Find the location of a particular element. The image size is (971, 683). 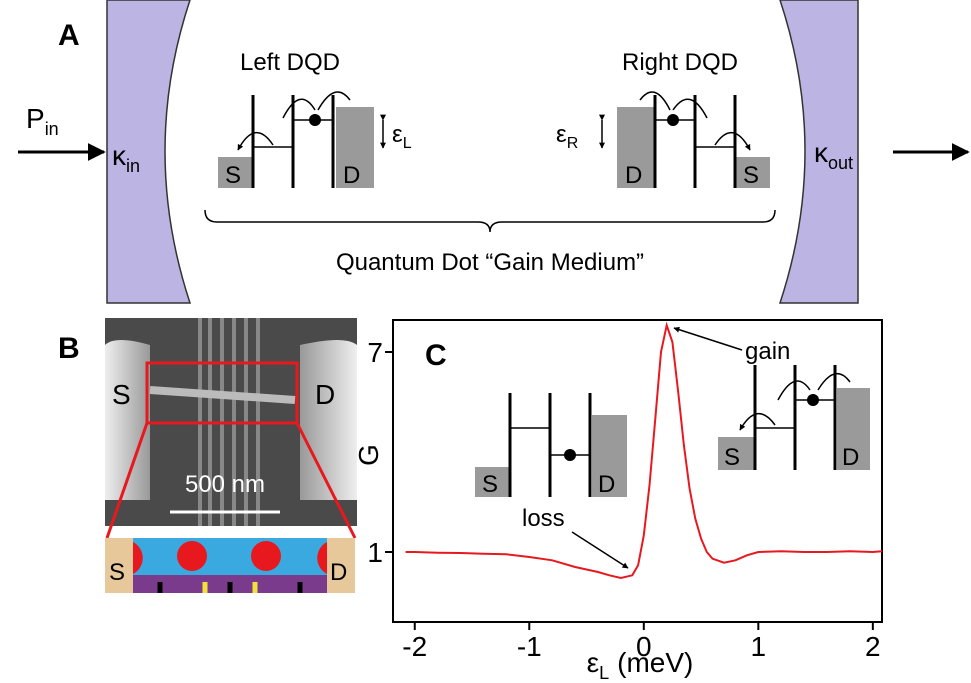

y-axis-label: G is located at coordinates (368, 455).